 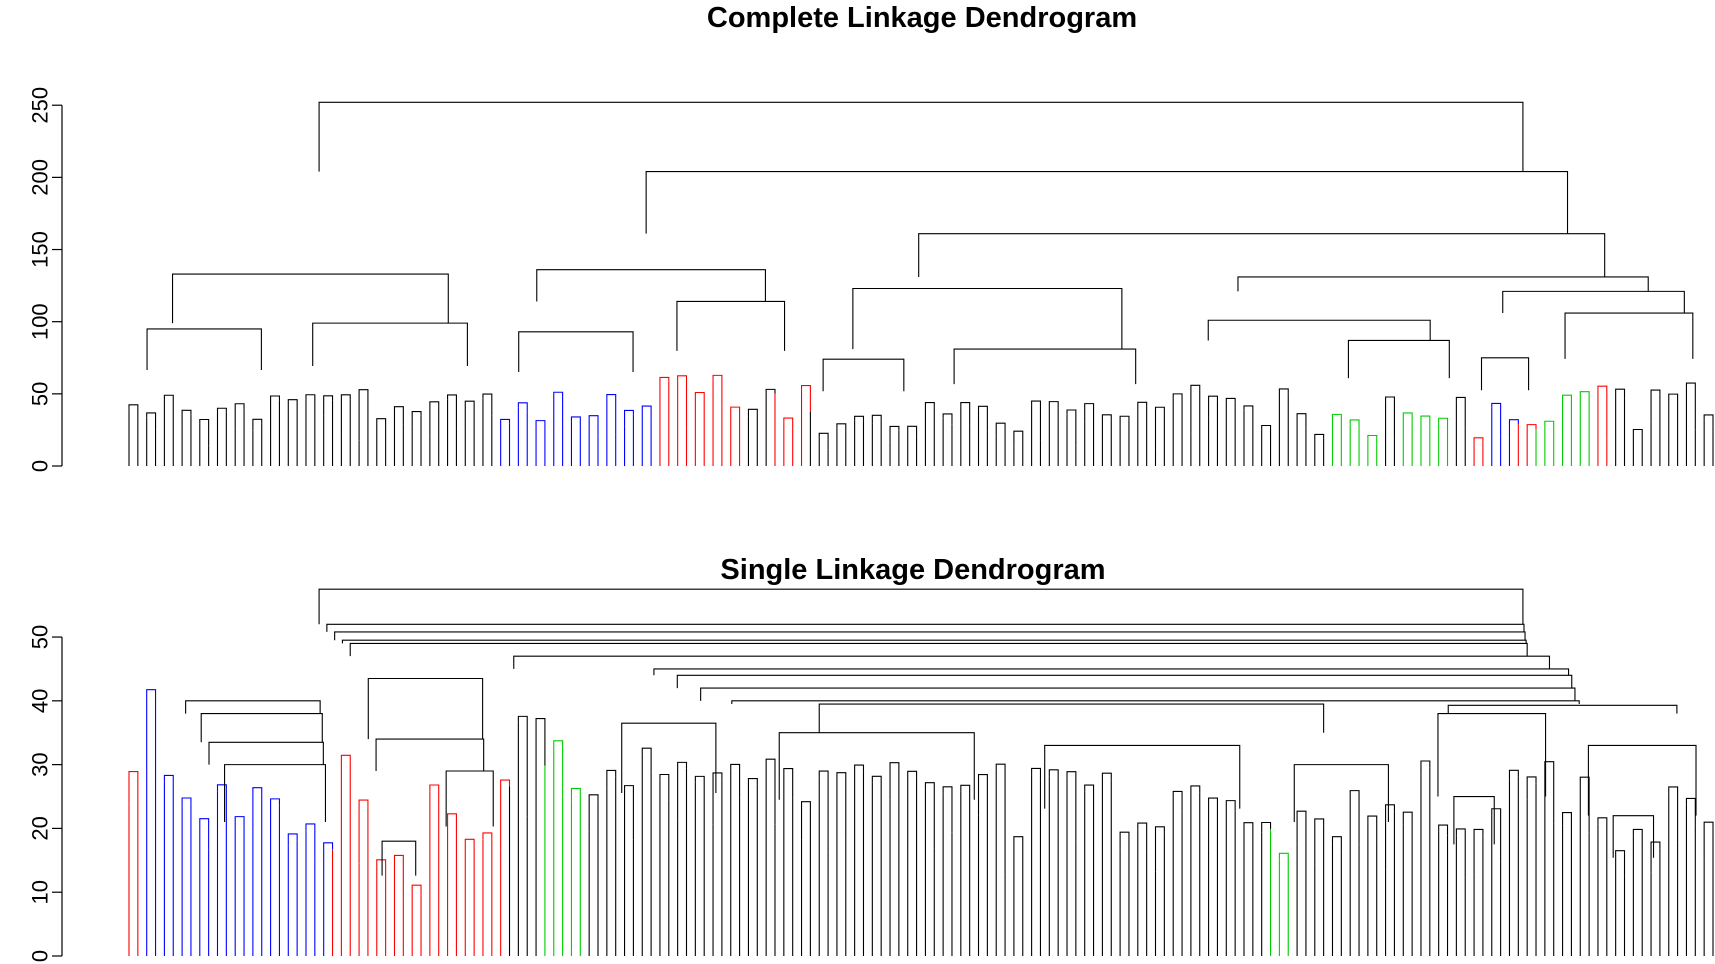 I want to click on y-tick-label: 50, so click(x=40, y=637).